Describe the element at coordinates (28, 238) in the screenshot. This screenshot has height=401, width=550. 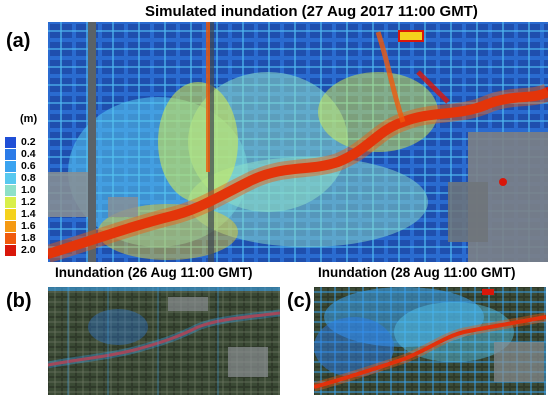
I see `legend-tick: 1.8` at that location.